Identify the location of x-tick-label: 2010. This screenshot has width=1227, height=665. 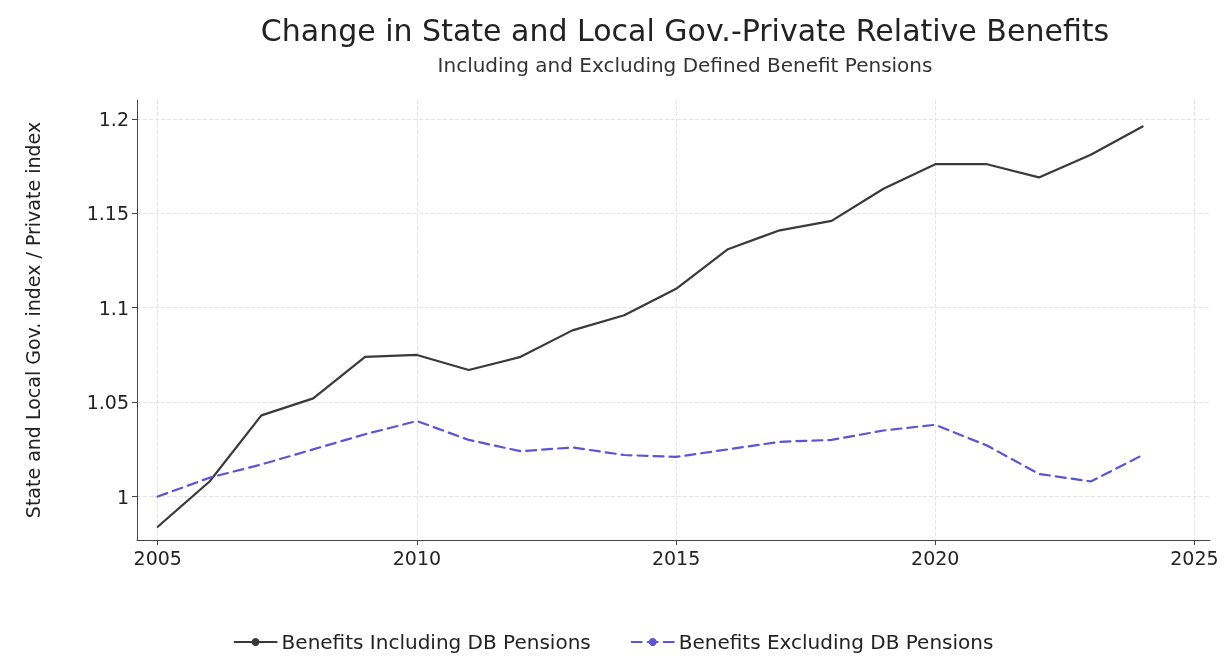
(417, 557).